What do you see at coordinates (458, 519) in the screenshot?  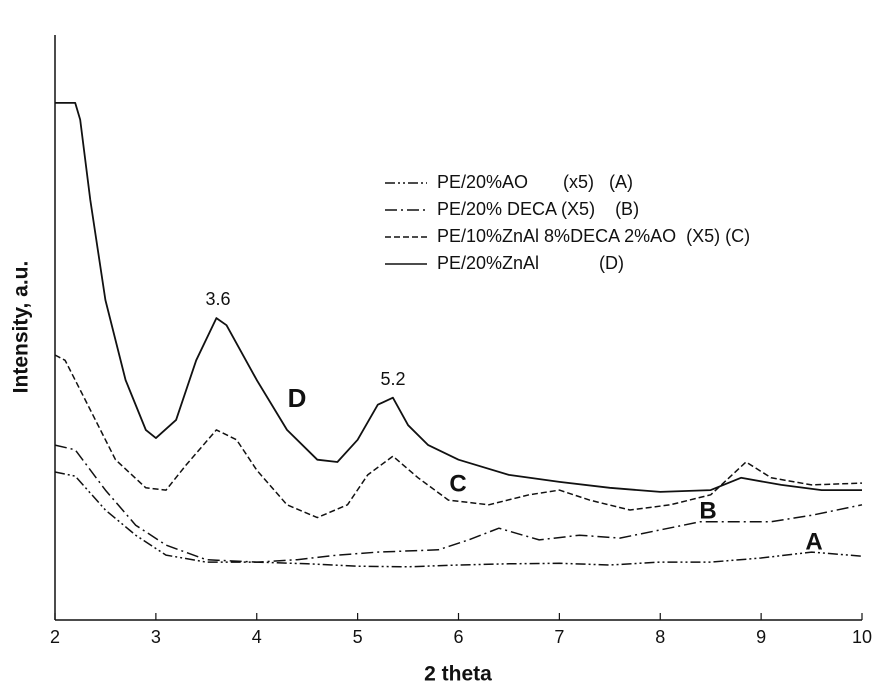 I see `data-line` at bounding box center [458, 519].